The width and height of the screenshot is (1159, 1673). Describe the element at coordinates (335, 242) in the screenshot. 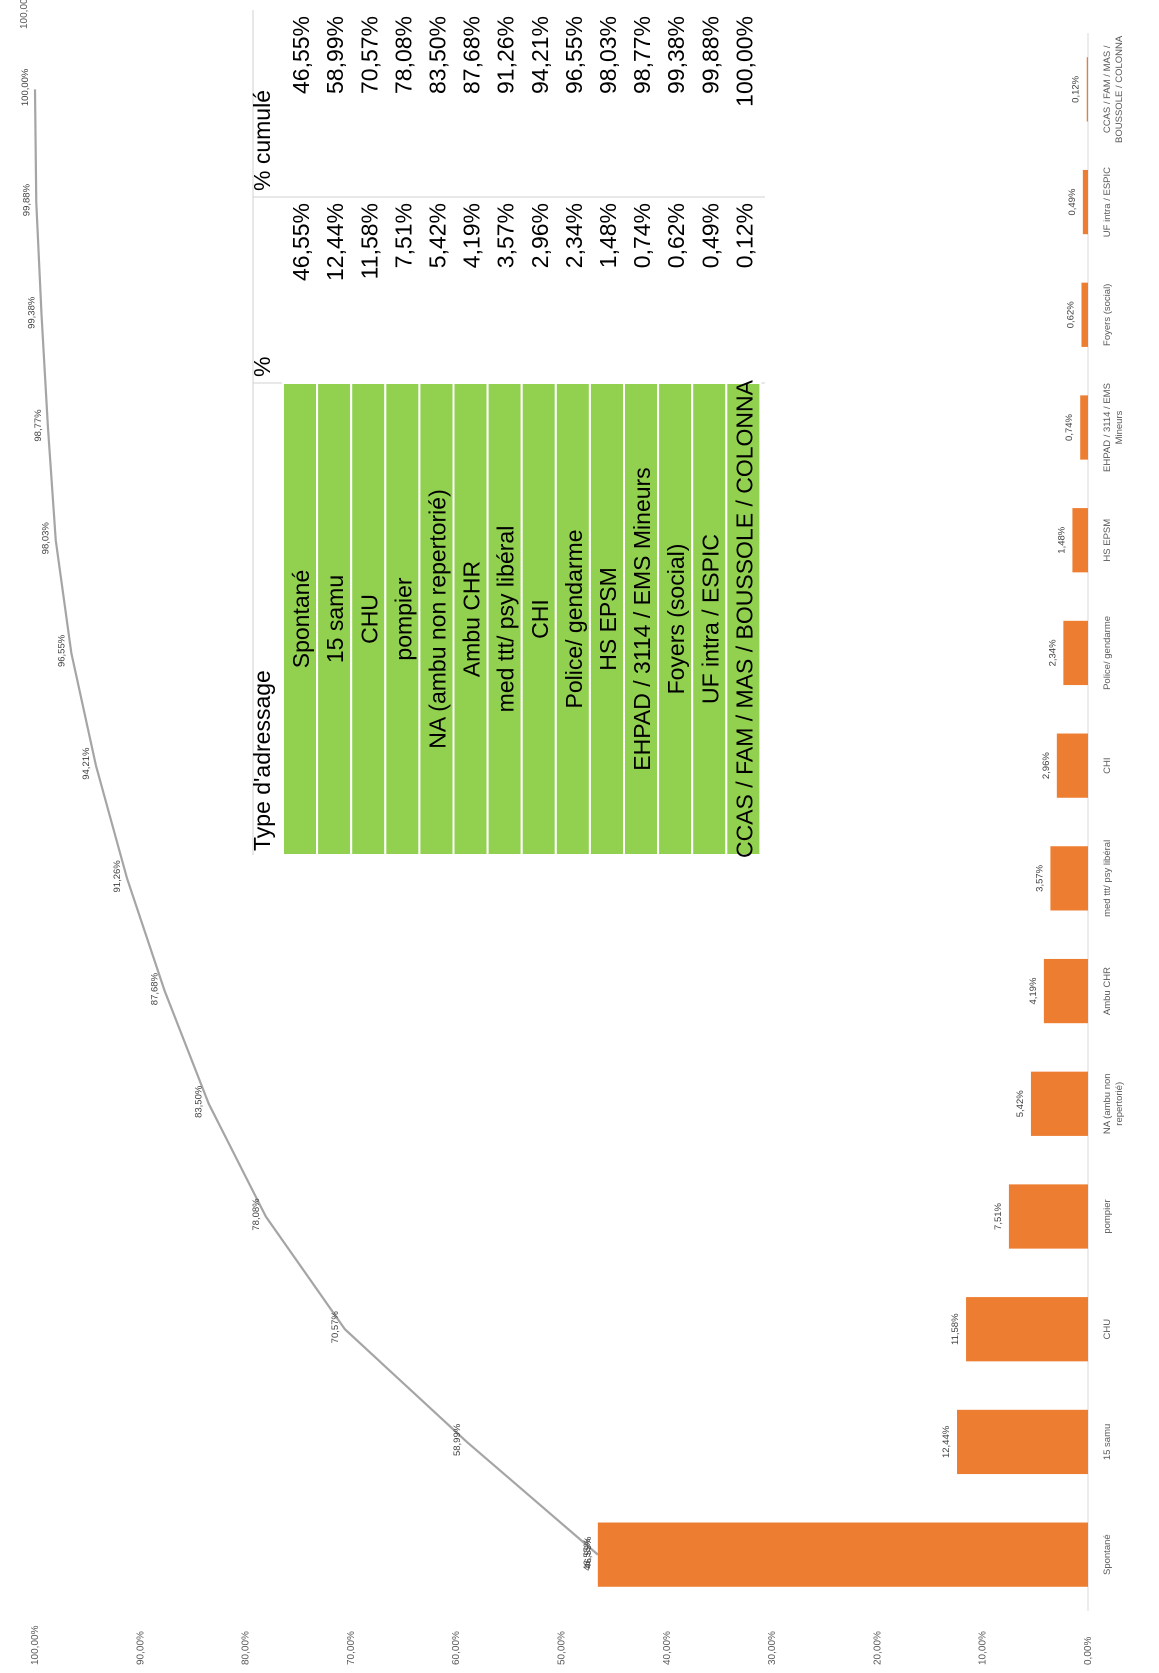

I see `table-pct-value: 12,44%` at that location.